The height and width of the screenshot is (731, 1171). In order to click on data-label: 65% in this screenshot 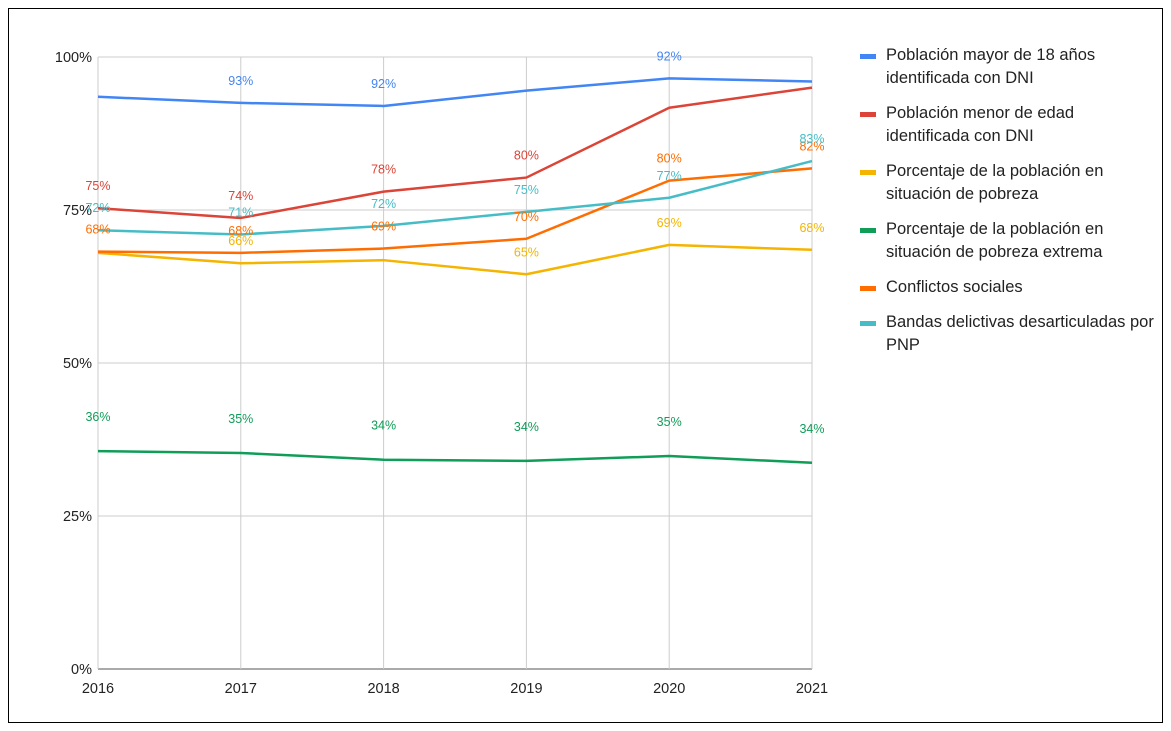, I will do `click(526, 252)`.